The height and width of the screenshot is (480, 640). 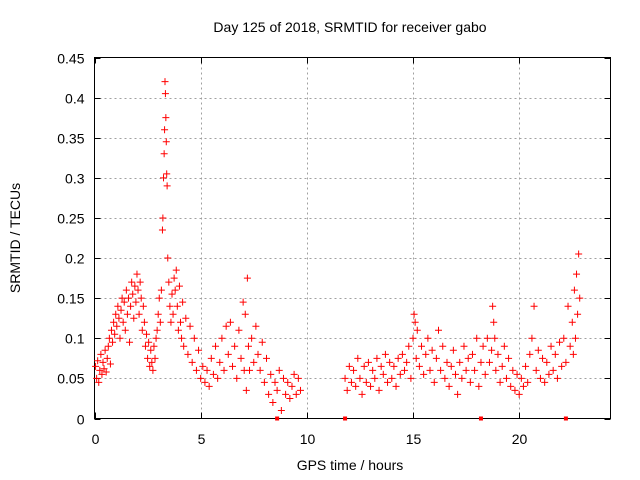 What do you see at coordinates (75, 179) in the screenshot?
I see `y-tick-label: 0.3` at bounding box center [75, 179].